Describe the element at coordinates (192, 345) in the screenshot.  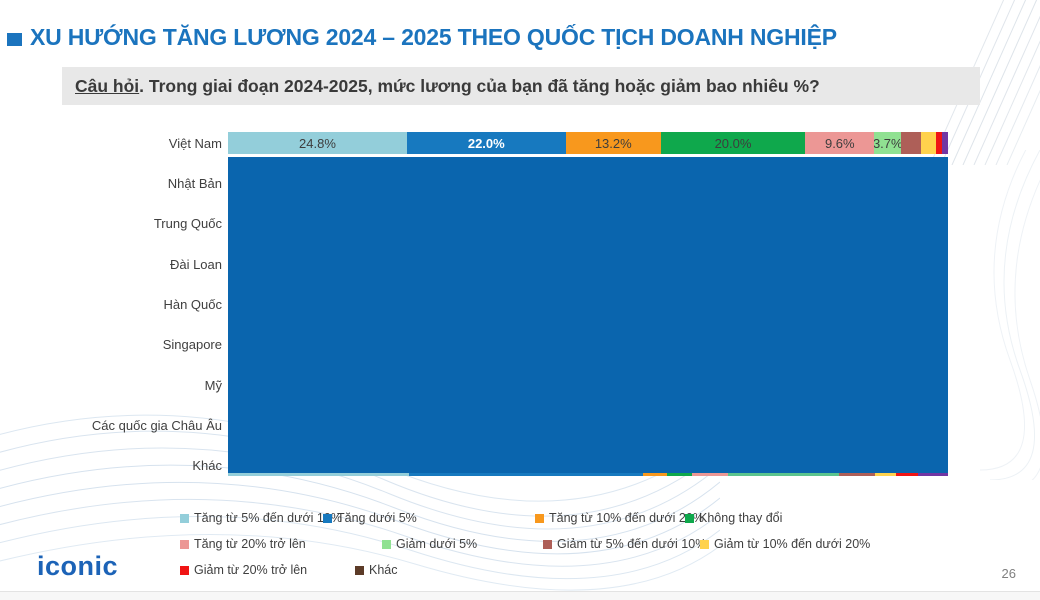
I see `category-label: Singapore` at that location.